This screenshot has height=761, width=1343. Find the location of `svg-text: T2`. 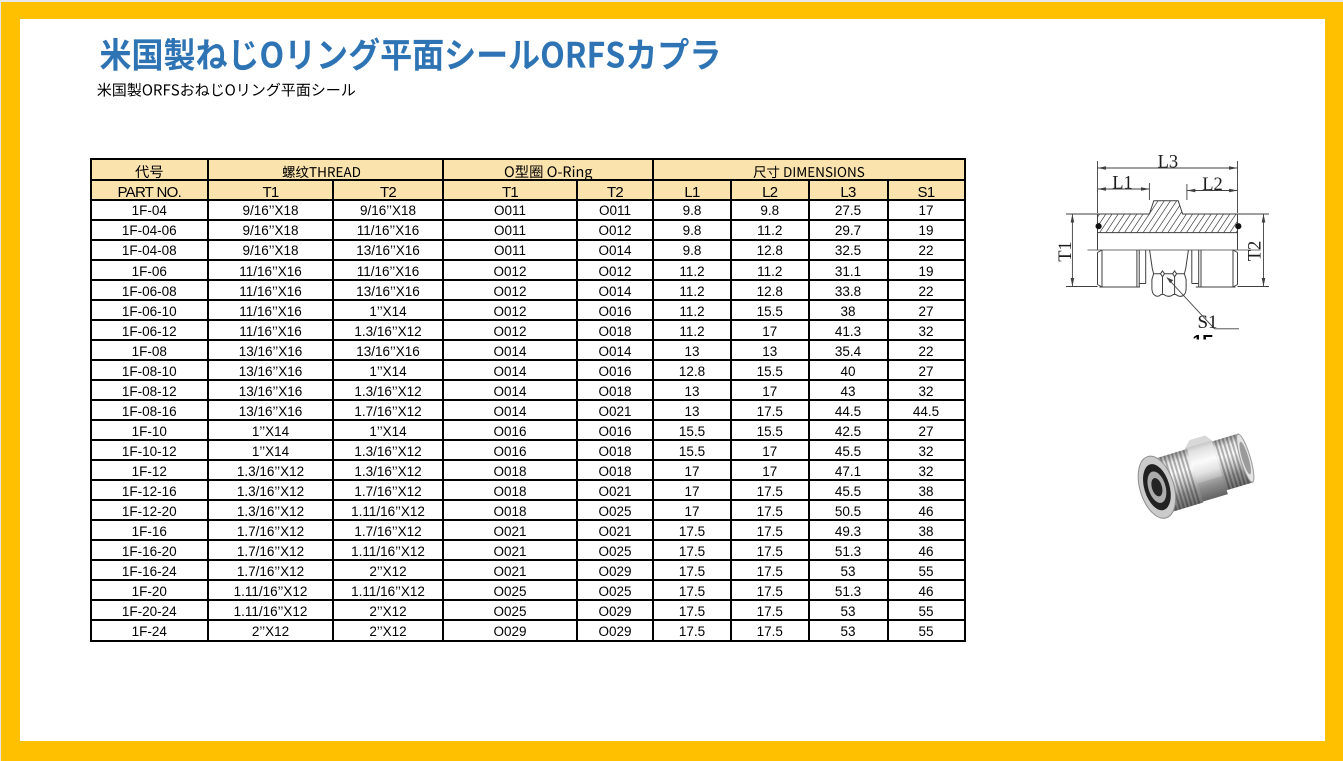

svg-text: T2 is located at coordinates (1255, 251).